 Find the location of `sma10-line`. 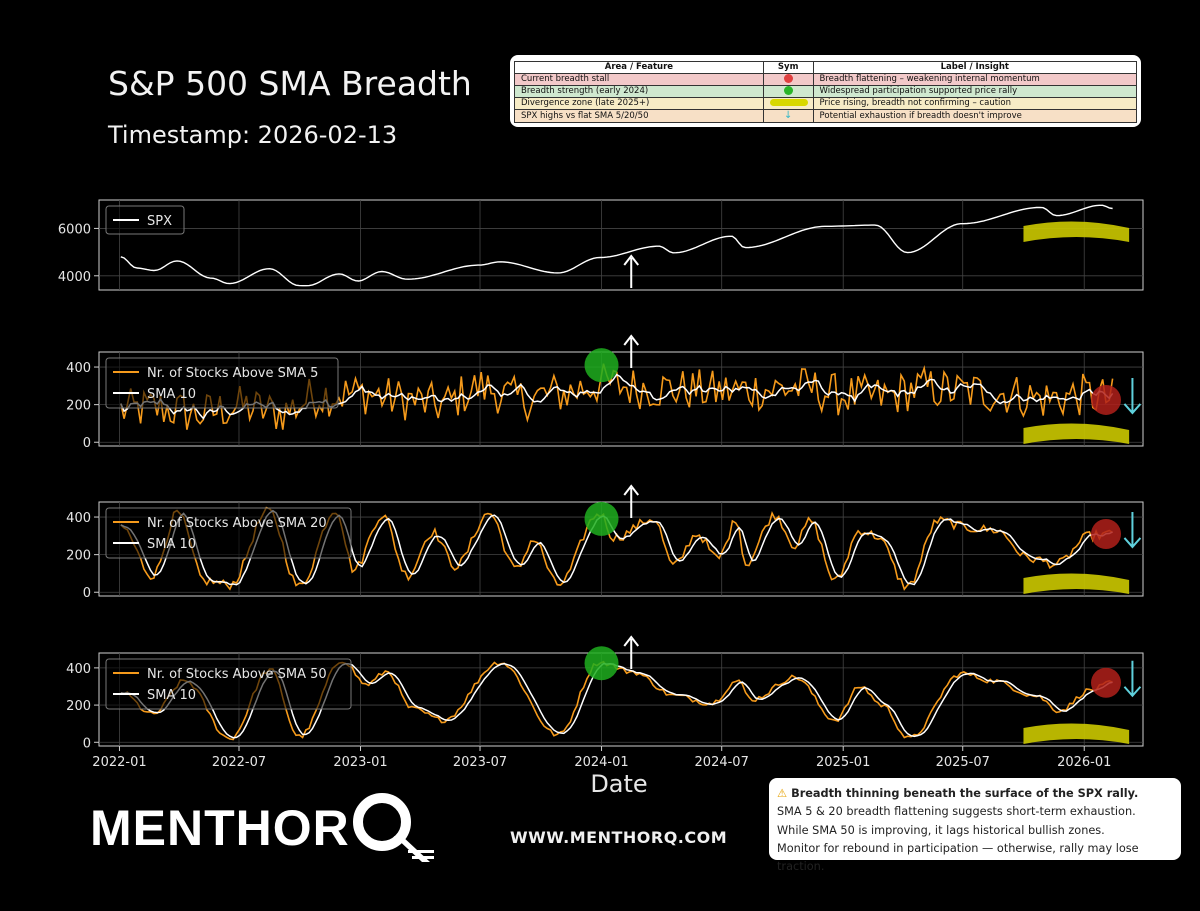

sma10-line is located at coordinates (617, 396).